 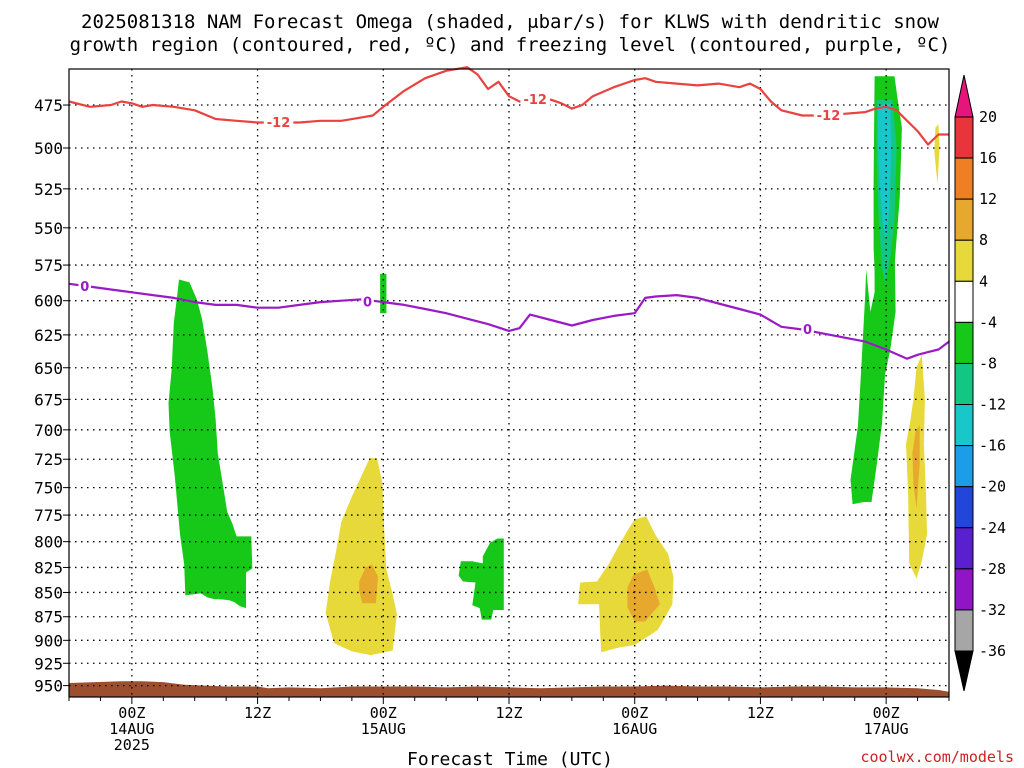 I want to click on y-tick-label-775: 775, so click(x=48, y=515).